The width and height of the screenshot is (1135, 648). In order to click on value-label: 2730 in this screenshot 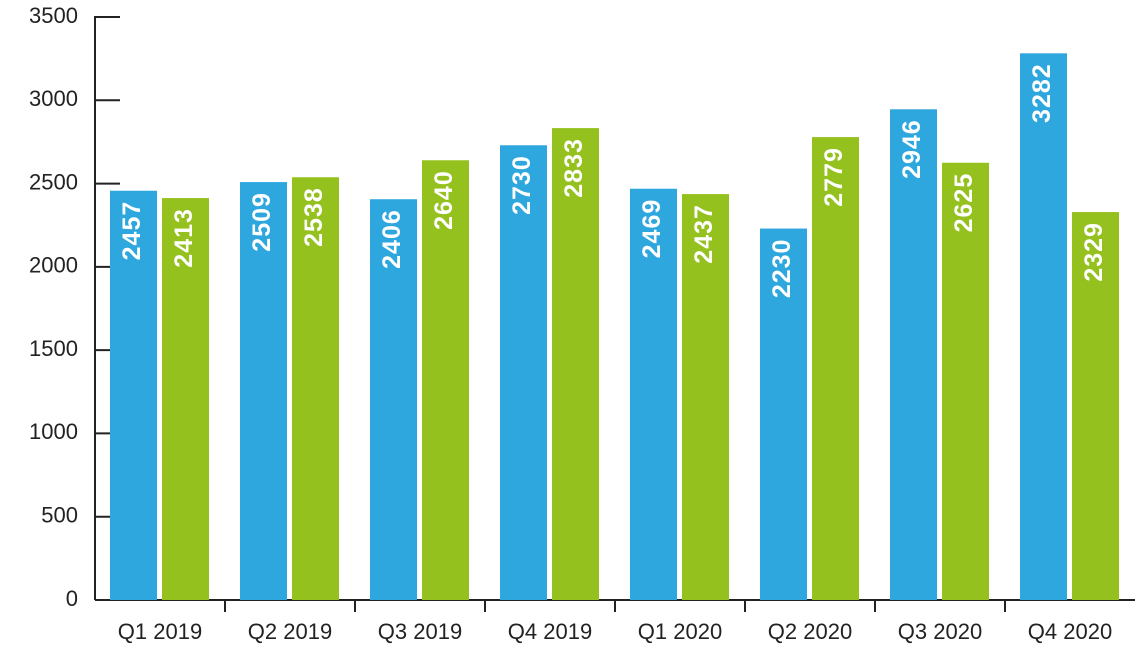, I will do `click(522, 185)`.